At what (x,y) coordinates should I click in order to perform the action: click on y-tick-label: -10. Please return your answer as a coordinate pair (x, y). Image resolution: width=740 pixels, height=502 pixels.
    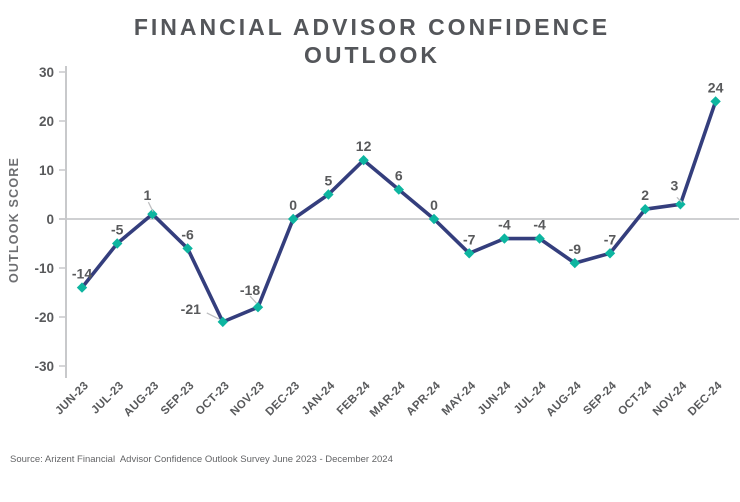
    Looking at the image, I should click on (44, 268).